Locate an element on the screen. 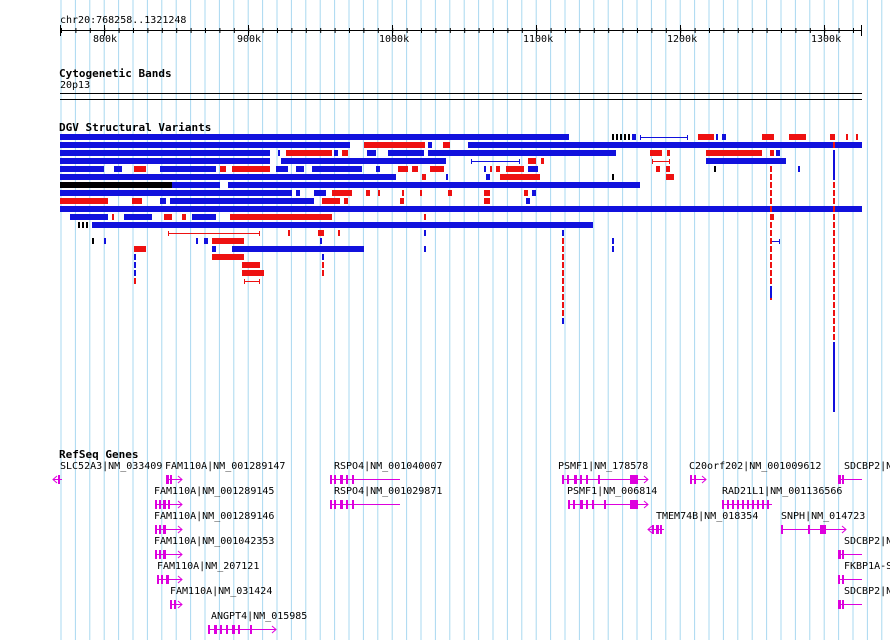 This screenshot has width=890, height=640. gene-strand-arrow is located at coordinates (180, 554).